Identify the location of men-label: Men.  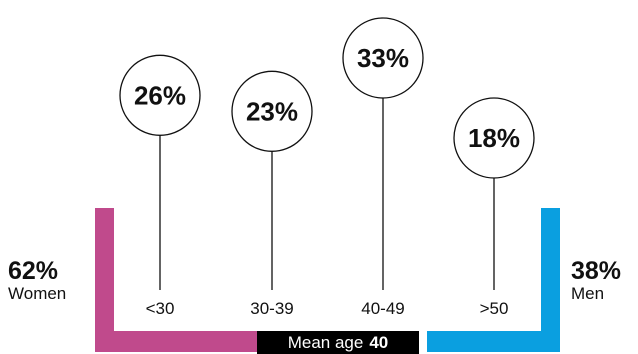
(588, 293).